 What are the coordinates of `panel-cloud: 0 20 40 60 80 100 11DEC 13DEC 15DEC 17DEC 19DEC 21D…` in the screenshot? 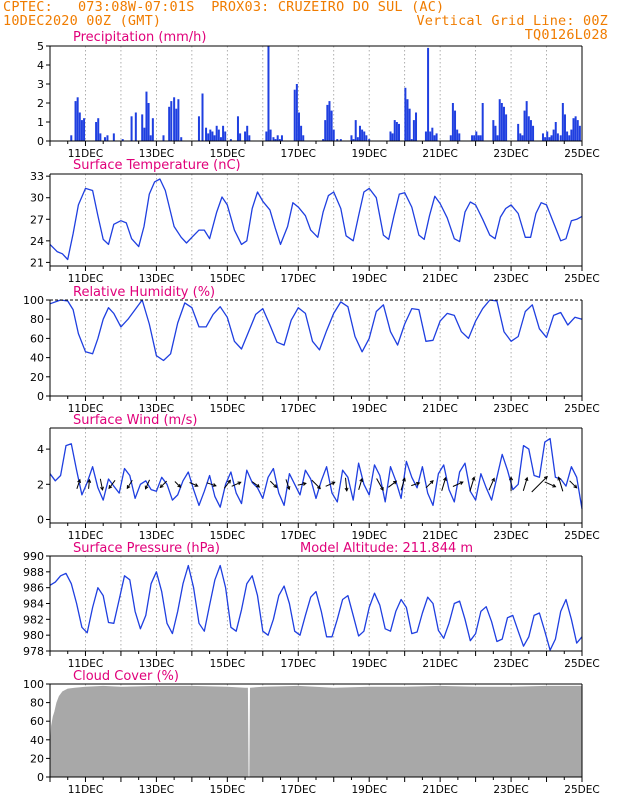 It's located at (311, 732).